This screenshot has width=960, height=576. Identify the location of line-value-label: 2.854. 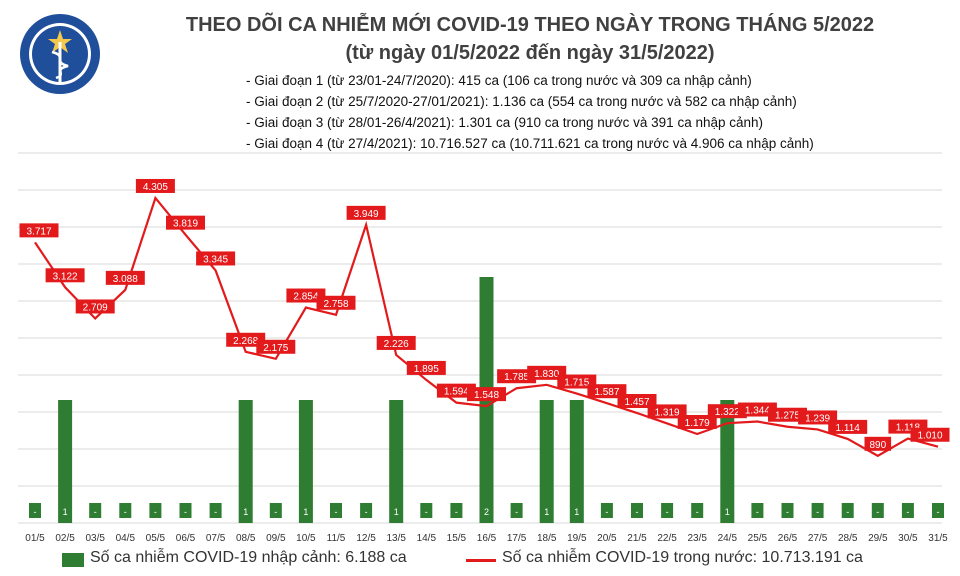
(305, 297).